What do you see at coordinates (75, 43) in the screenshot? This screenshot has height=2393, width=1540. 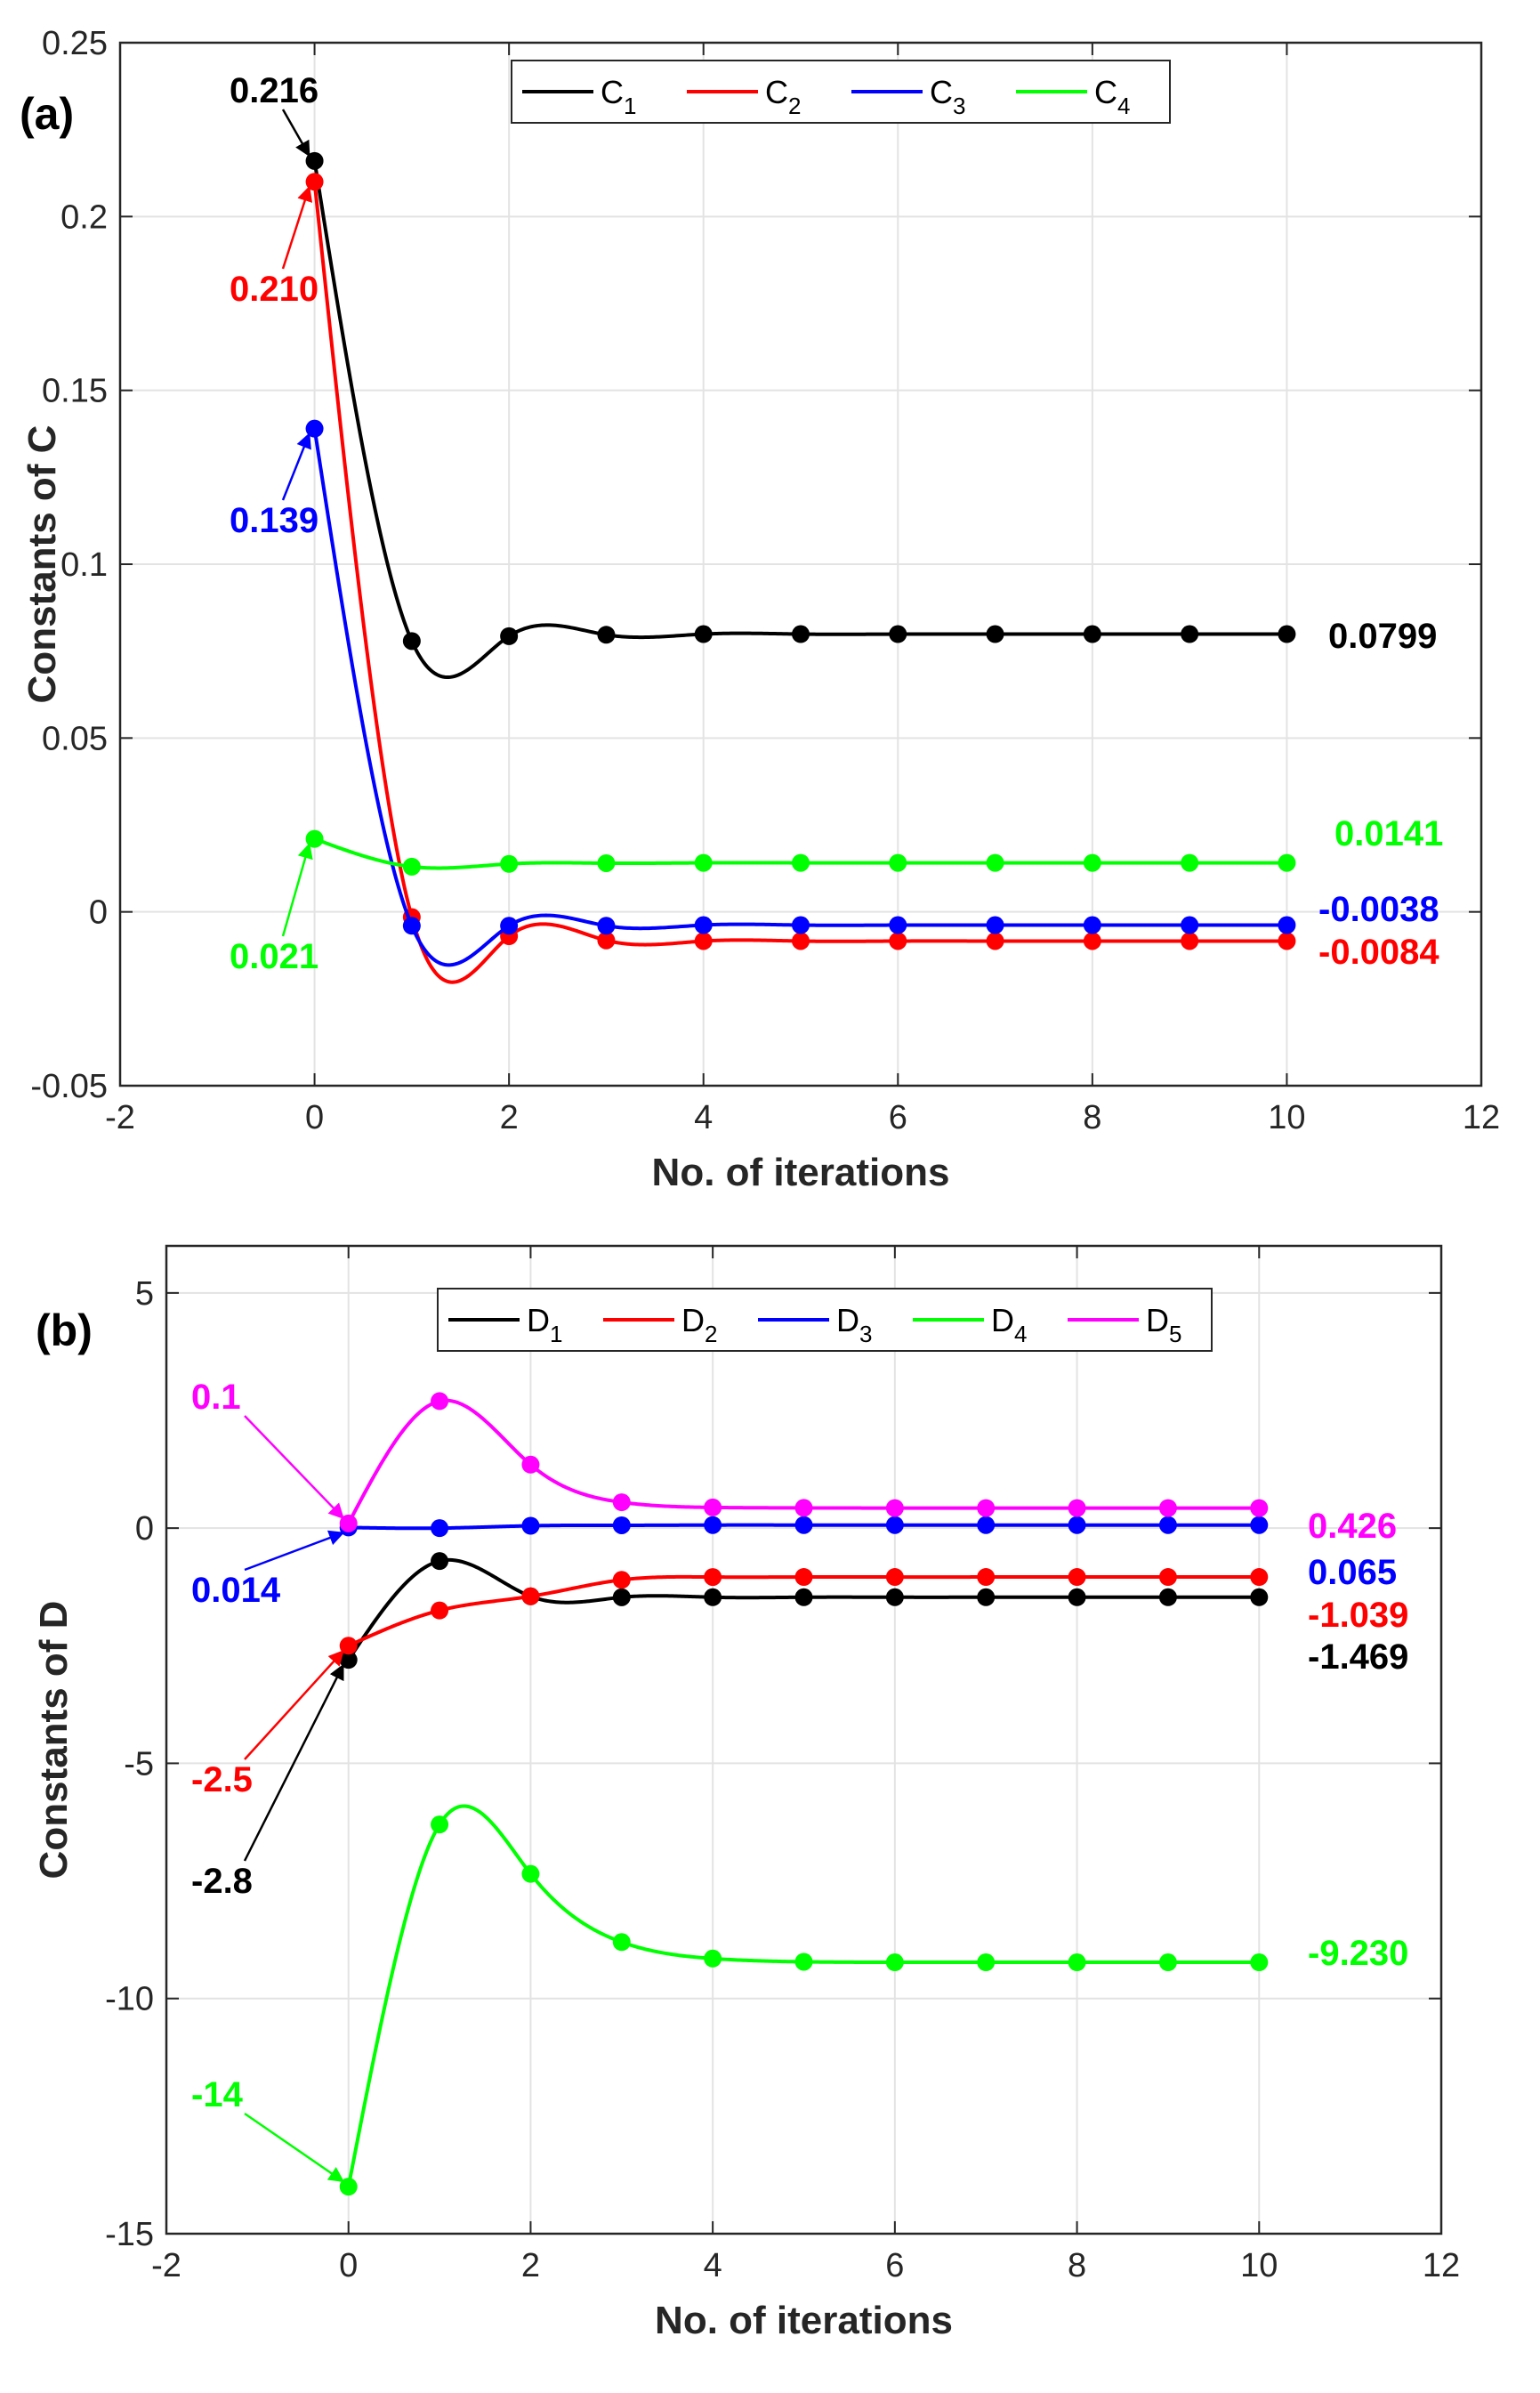 I see `y-tick-label: 0.25` at bounding box center [75, 43].